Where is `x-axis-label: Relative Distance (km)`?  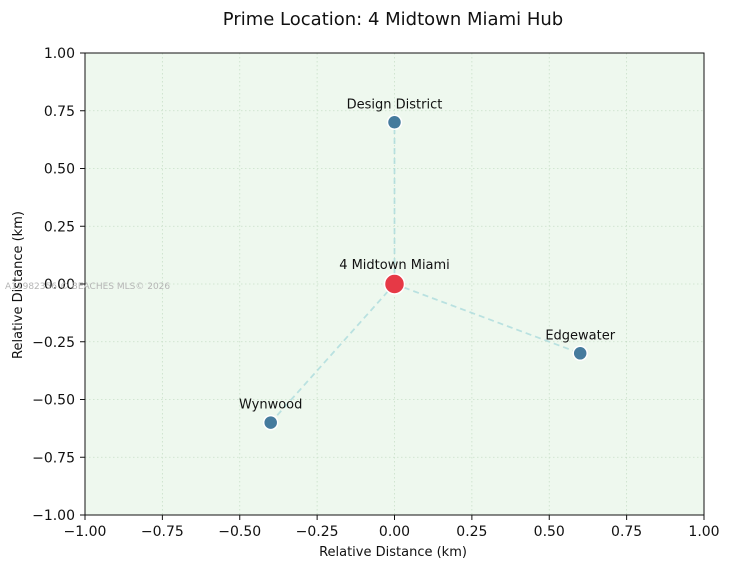
x-axis-label: Relative Distance (km) is located at coordinates (393, 552).